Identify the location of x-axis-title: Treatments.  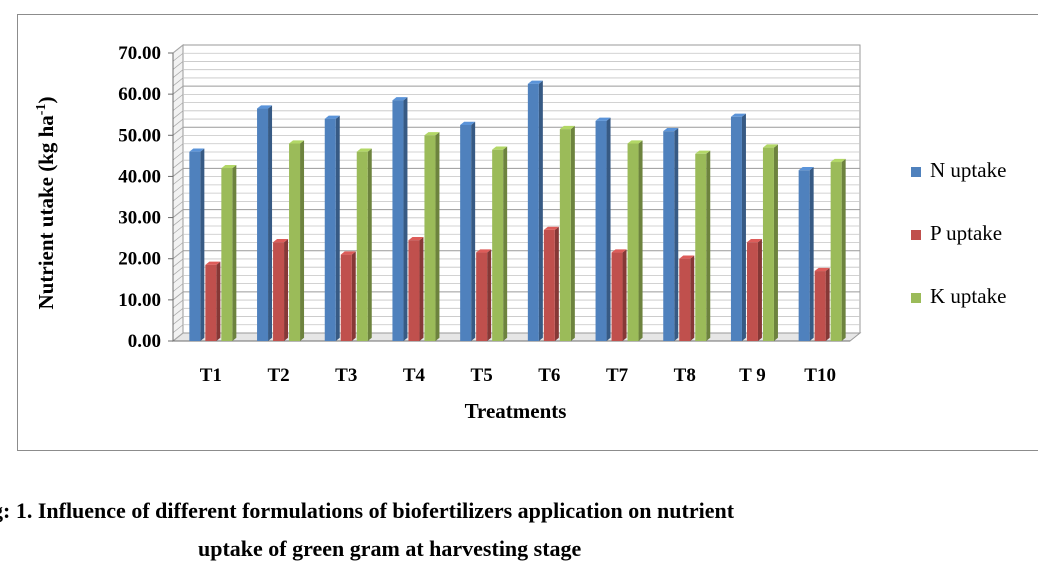
(516, 411).